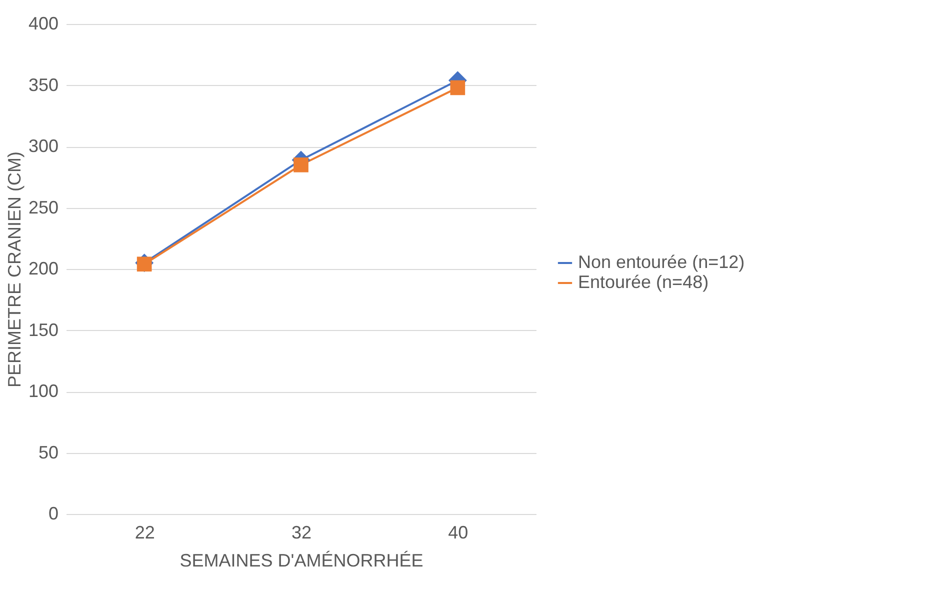 This screenshot has width=932, height=596. What do you see at coordinates (43, 391) in the screenshot?
I see `y-tick-label: 100` at bounding box center [43, 391].